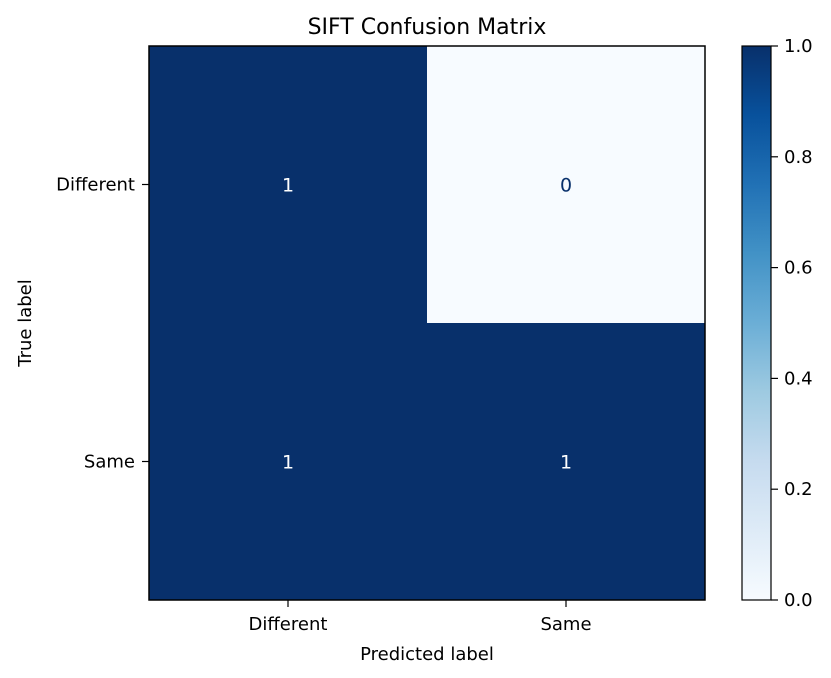 Image resolution: width=831 pixels, height=678 pixels. Describe the element at coordinates (565, 624) in the screenshot. I see `x-tick-label: Same` at that location.